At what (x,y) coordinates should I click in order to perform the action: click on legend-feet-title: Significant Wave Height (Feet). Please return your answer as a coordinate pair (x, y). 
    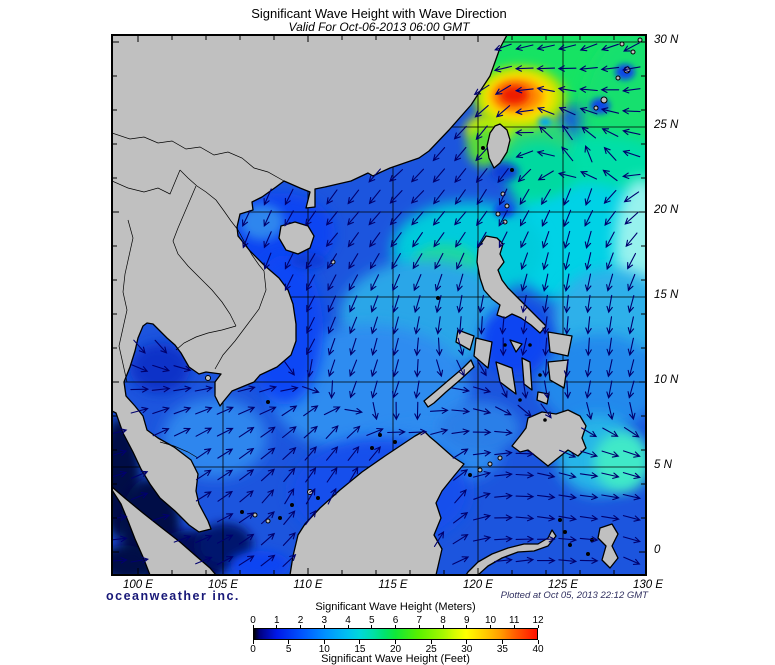
    Looking at the image, I should click on (395, 659).